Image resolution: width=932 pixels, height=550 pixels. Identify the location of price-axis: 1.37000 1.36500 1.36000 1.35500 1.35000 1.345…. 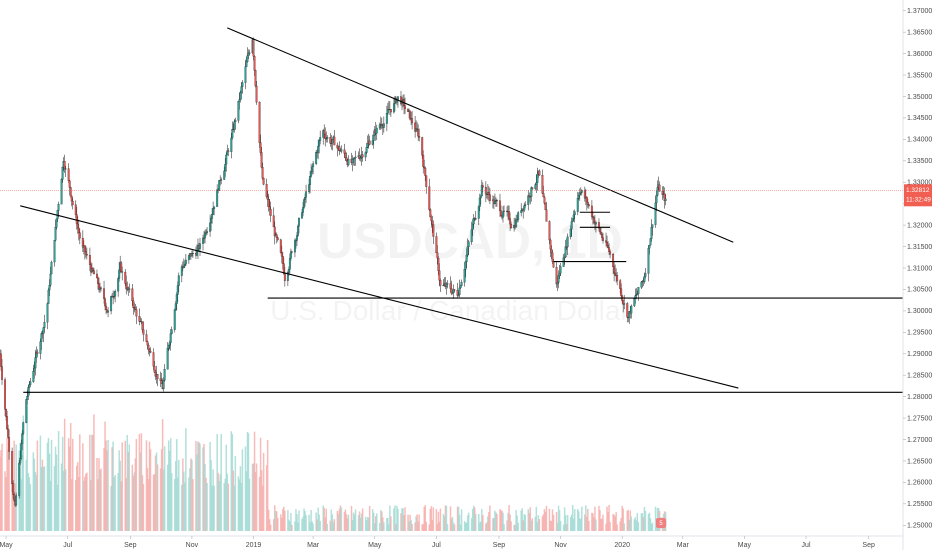
(917, 275).